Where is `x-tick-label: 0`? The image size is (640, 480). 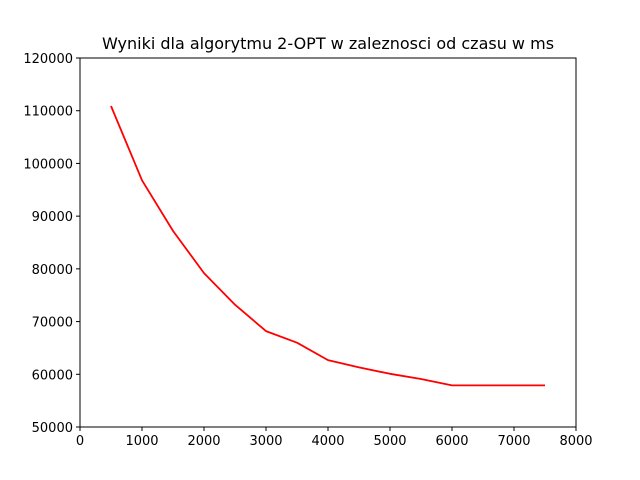
x-tick-label: 0 is located at coordinates (80, 441).